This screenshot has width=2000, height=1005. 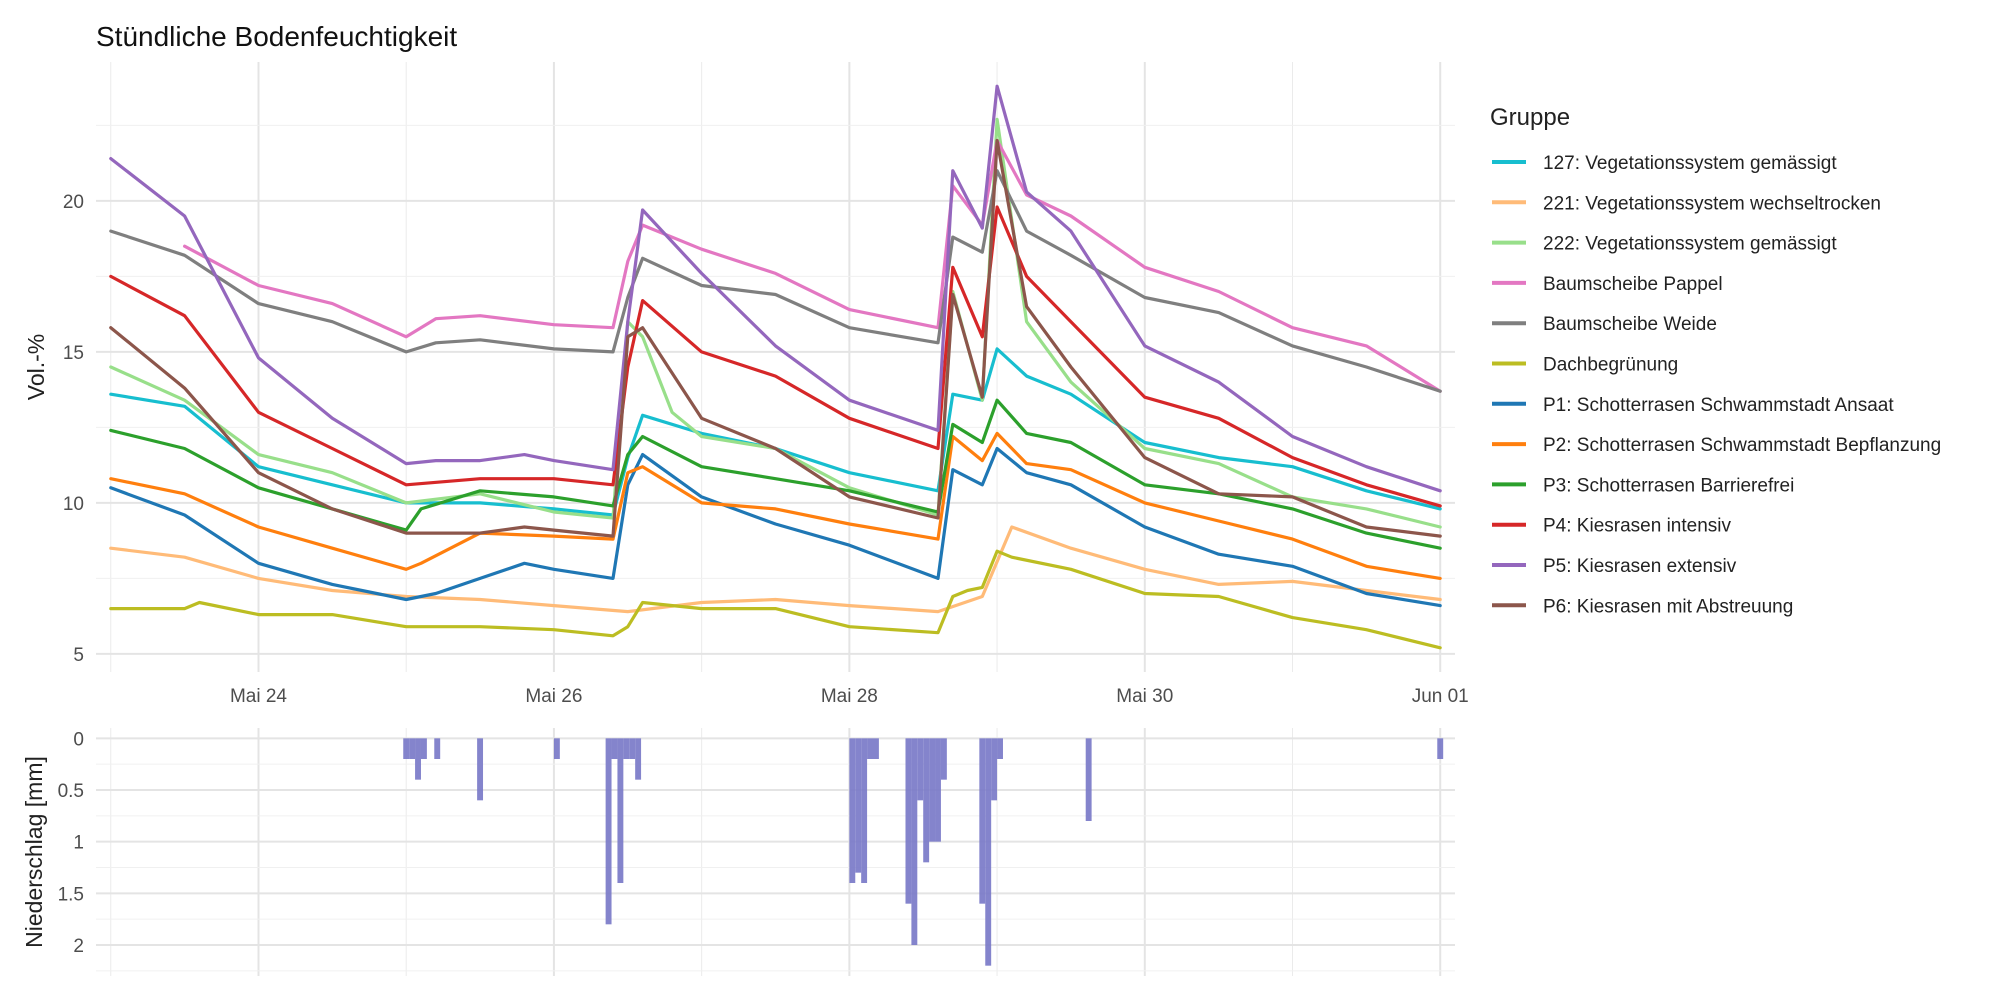 What do you see at coordinates (553, 696) in the screenshot?
I see `x-tick-label: Mai 26` at bounding box center [553, 696].